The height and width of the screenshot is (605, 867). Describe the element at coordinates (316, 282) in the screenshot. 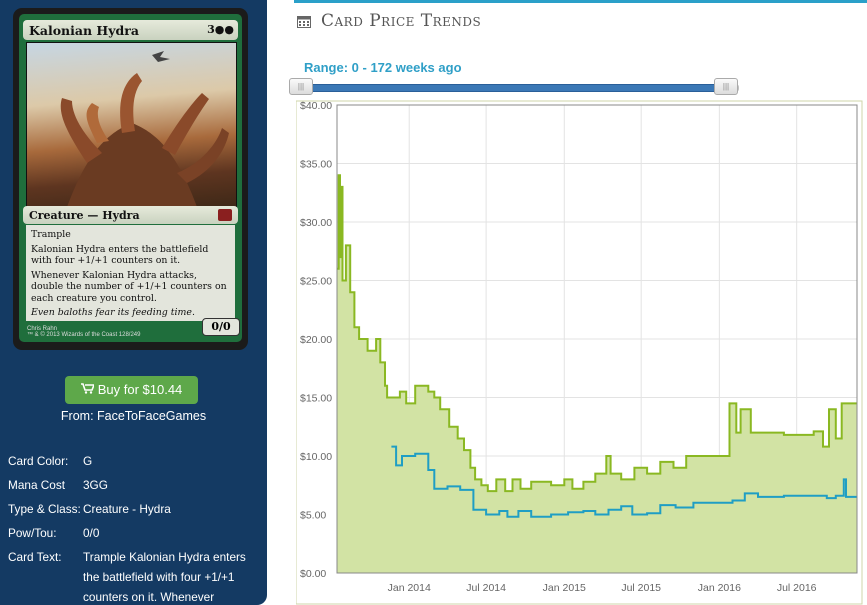

I see `y-tick-label: $25.00` at that location.